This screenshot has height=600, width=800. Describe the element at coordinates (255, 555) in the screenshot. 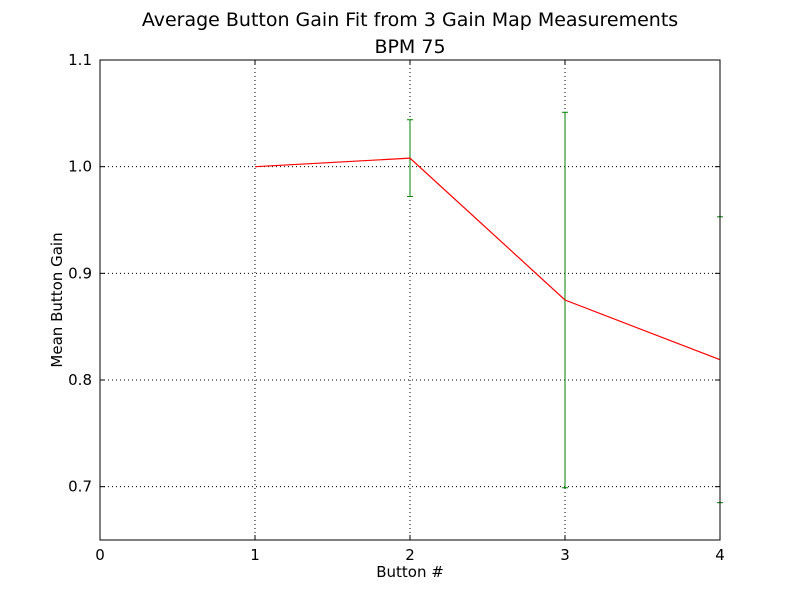

I see `x-tick-label: 1` at that location.